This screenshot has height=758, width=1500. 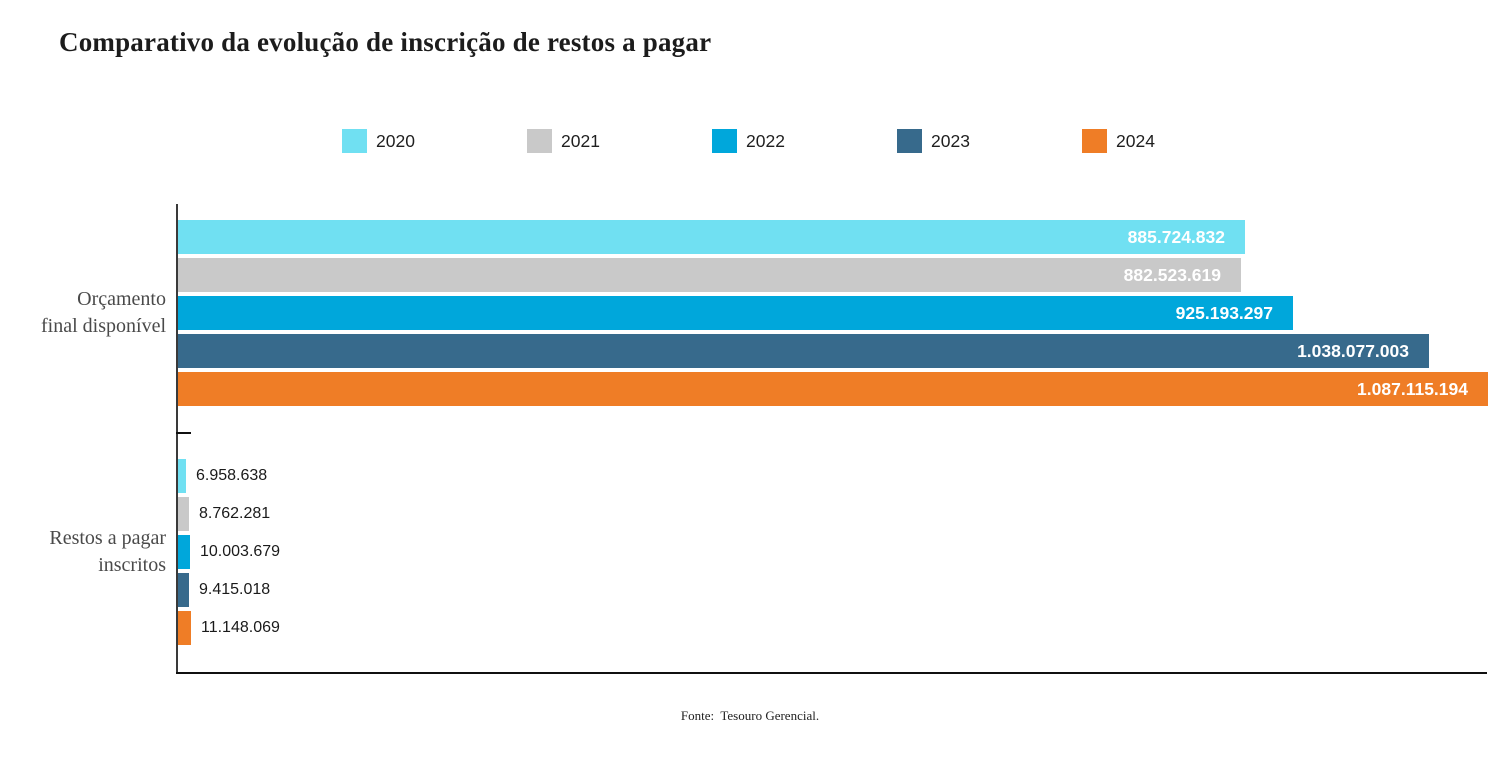 I want to click on bar-2022: 10.003.679, so click(x=229, y=552).